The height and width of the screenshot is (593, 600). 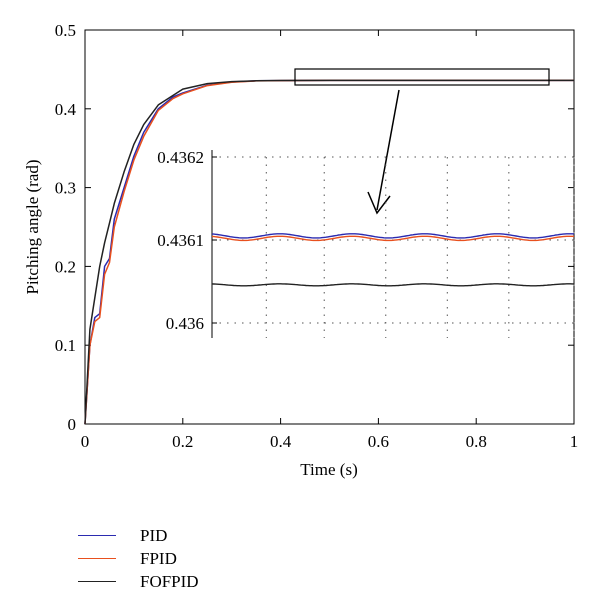 I want to click on inset-y-tick-label: 0.4361, so click(x=180, y=240).